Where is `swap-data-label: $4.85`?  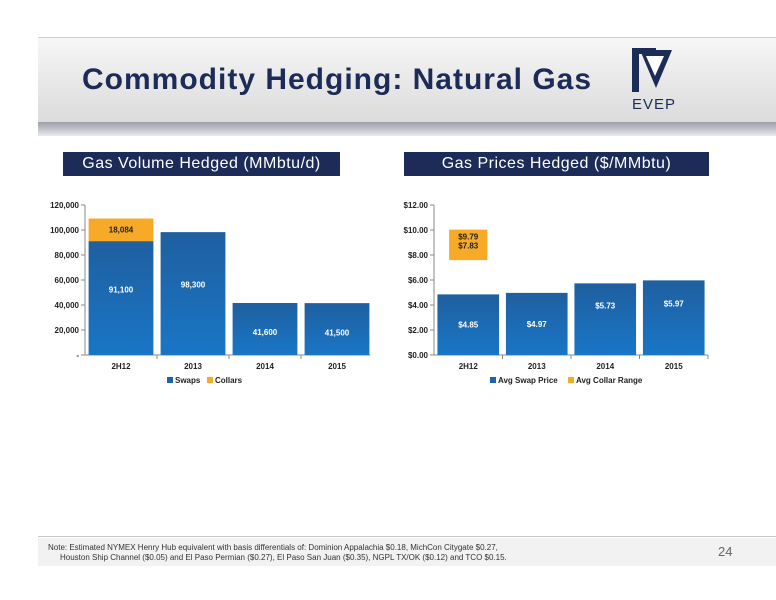
swap-data-label: $4.85 is located at coordinates (468, 325).